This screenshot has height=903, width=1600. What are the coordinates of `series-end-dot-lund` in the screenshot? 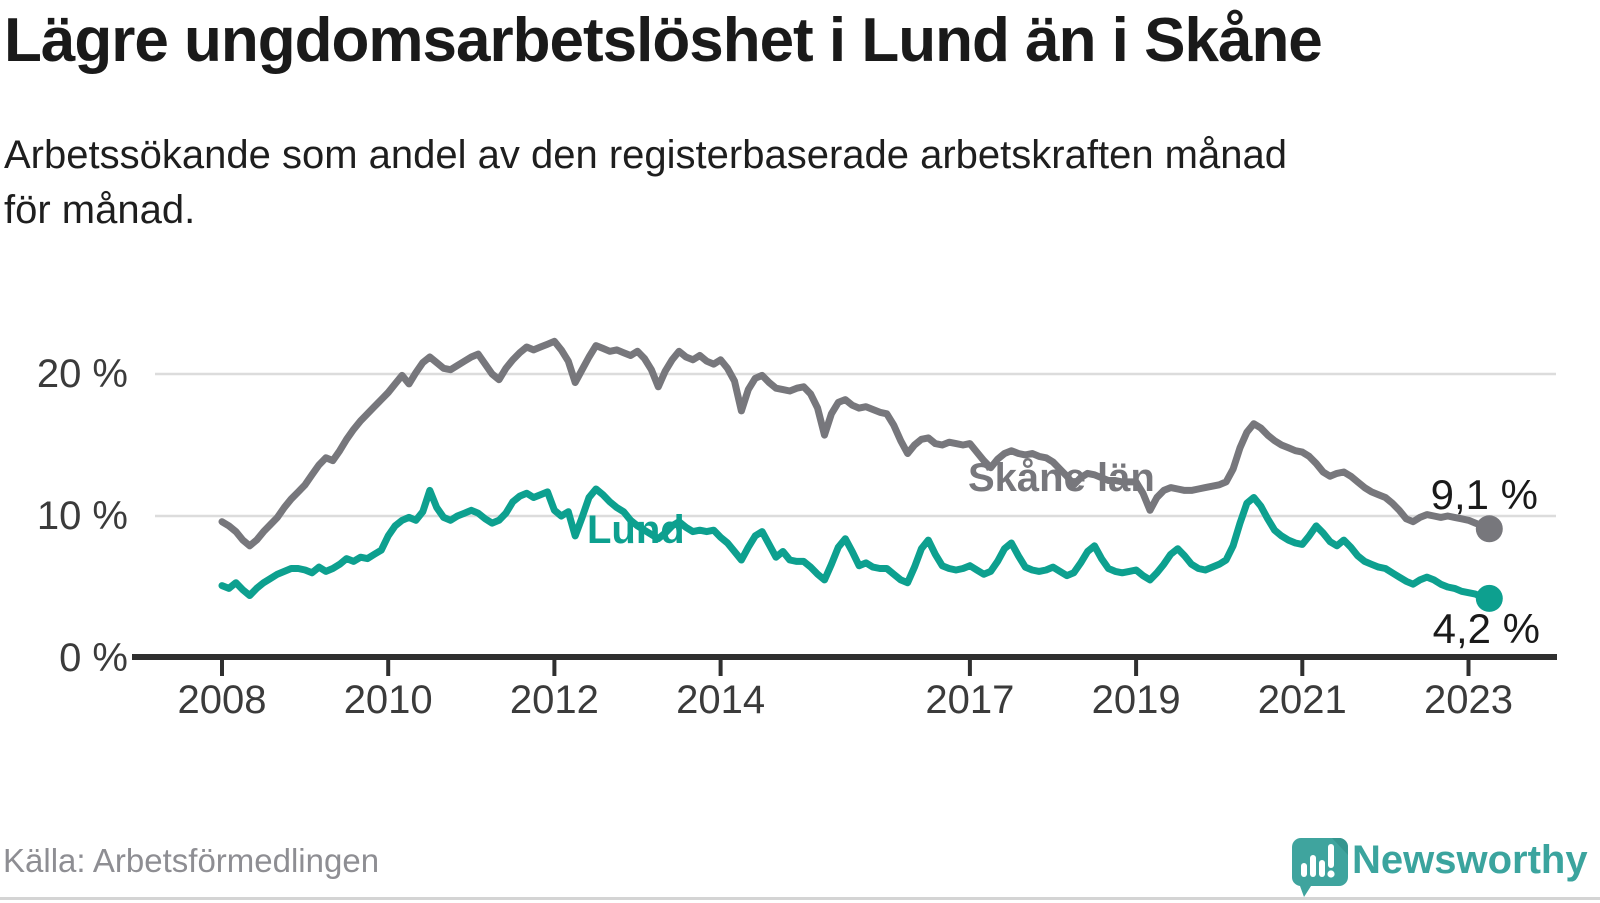 It's located at (1489, 598).